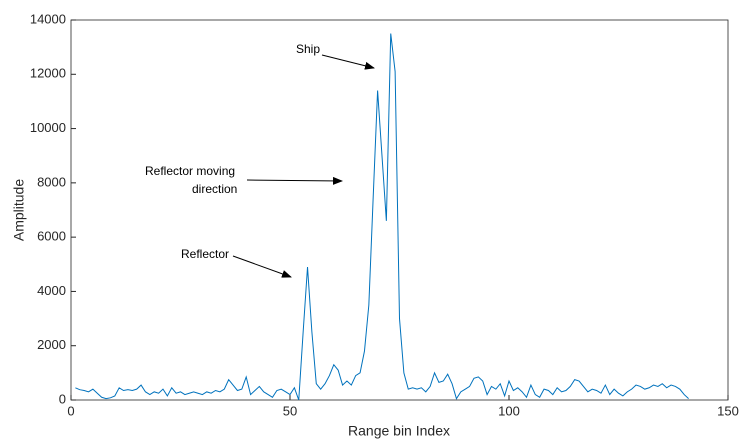 The width and height of the screenshot is (744, 445). Describe the element at coordinates (205, 254) in the screenshot. I see `annotation: Reflector` at that location.